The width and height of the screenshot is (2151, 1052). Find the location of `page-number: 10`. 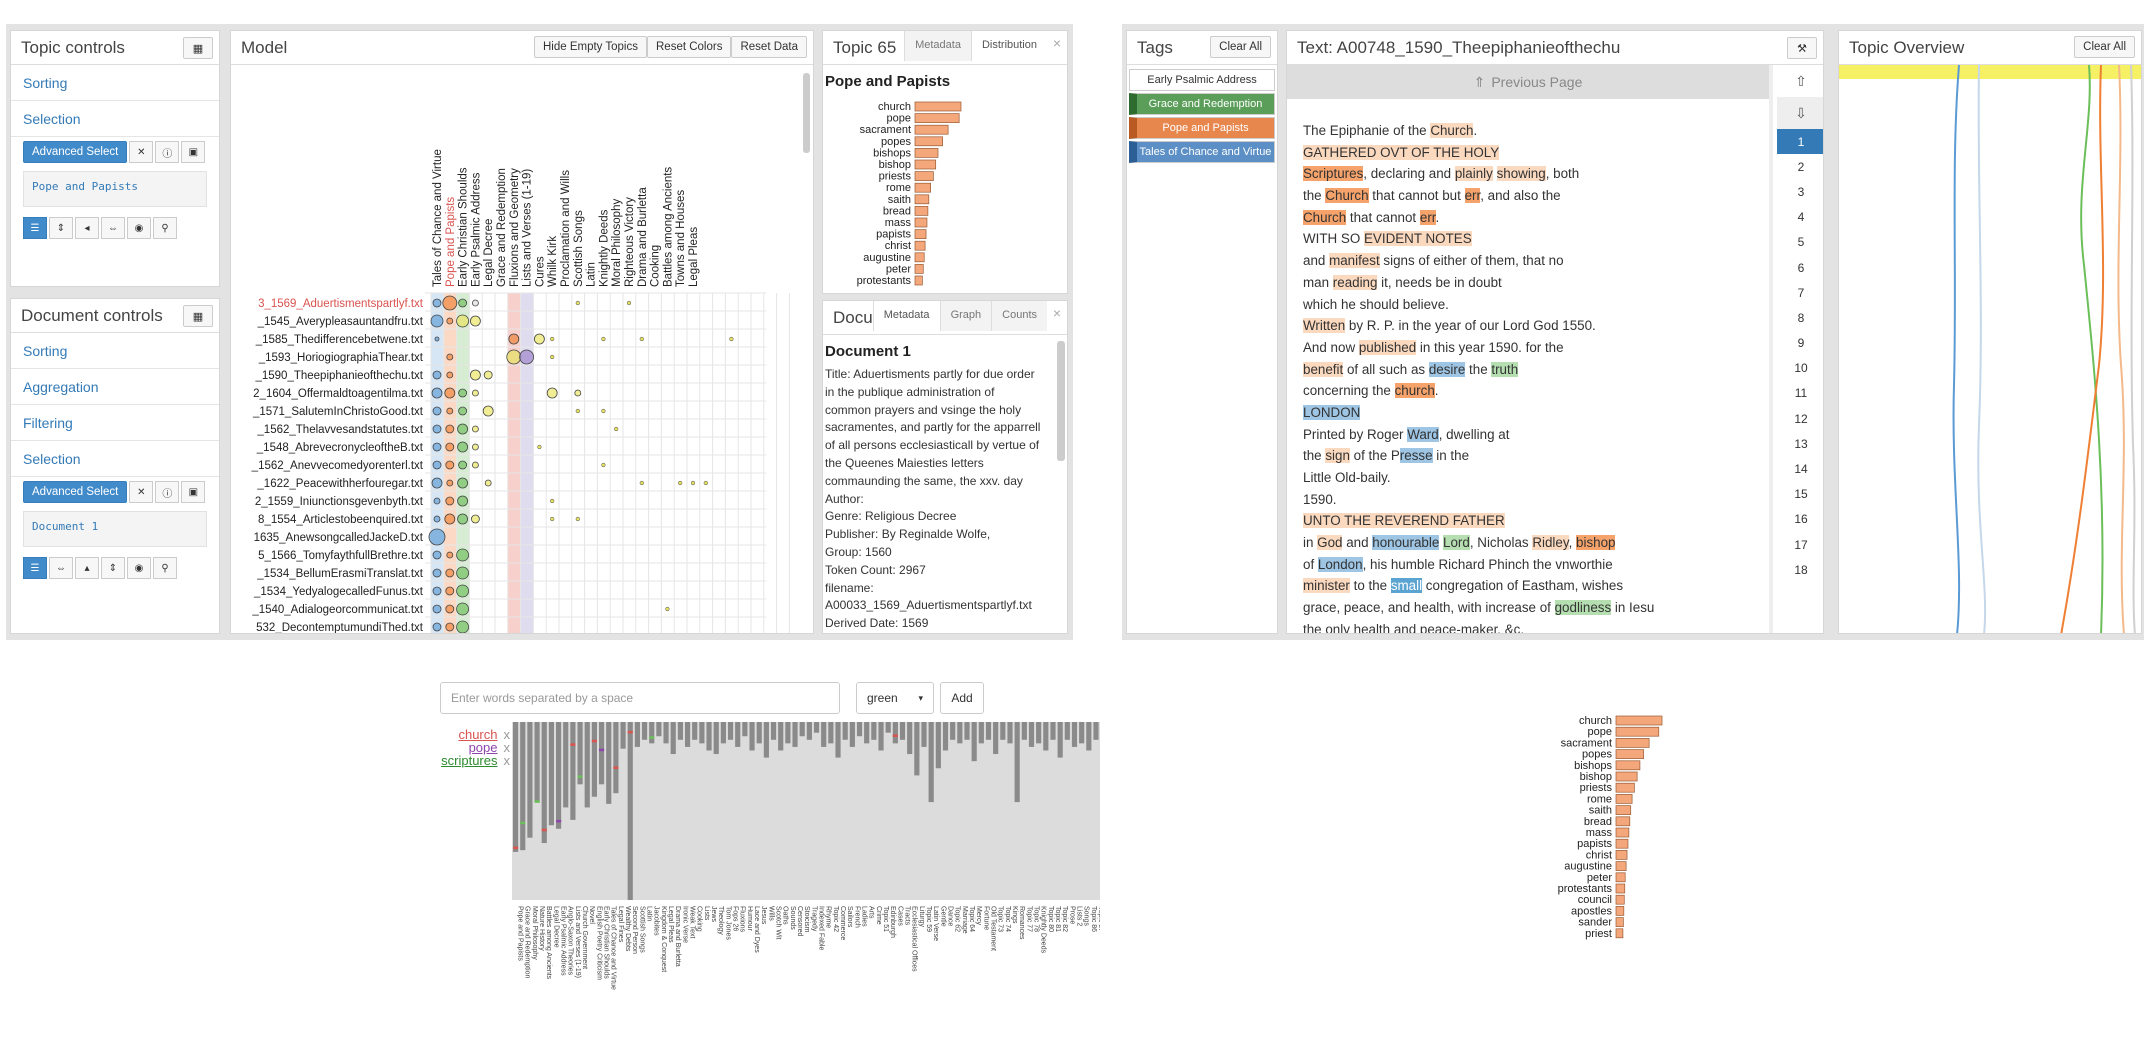

page-number: 10 is located at coordinates (1801, 368).